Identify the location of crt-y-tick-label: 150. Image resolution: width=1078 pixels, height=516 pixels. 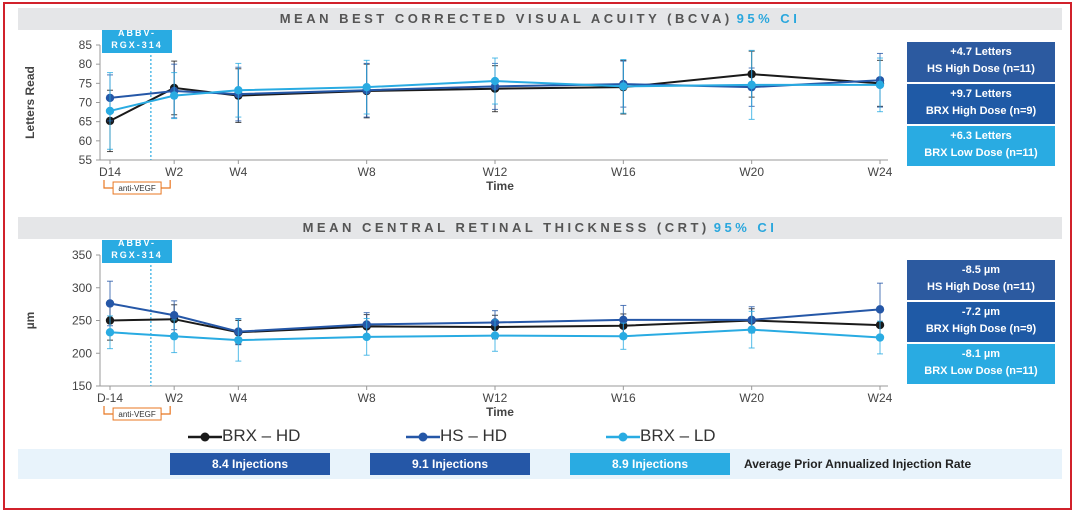
(82, 386).